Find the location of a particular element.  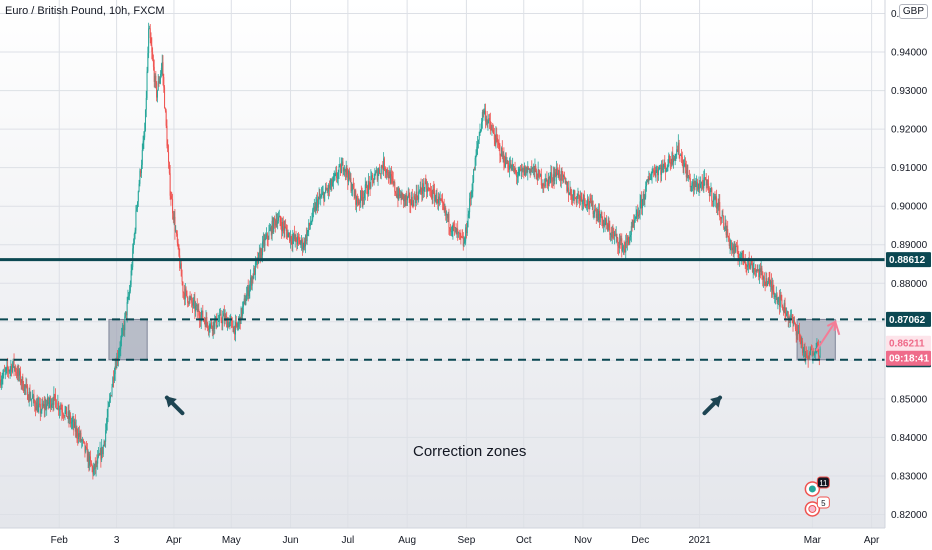

up-right-arrow-icon is located at coordinates (712, 405).